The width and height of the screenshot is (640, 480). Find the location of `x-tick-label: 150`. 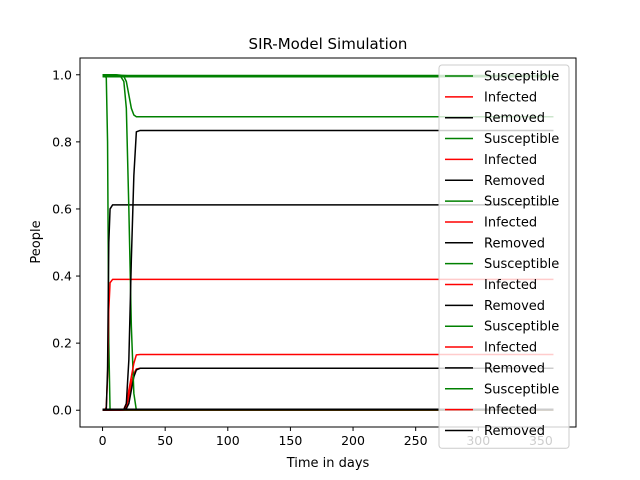

x-tick-label: 150 is located at coordinates (290, 440).